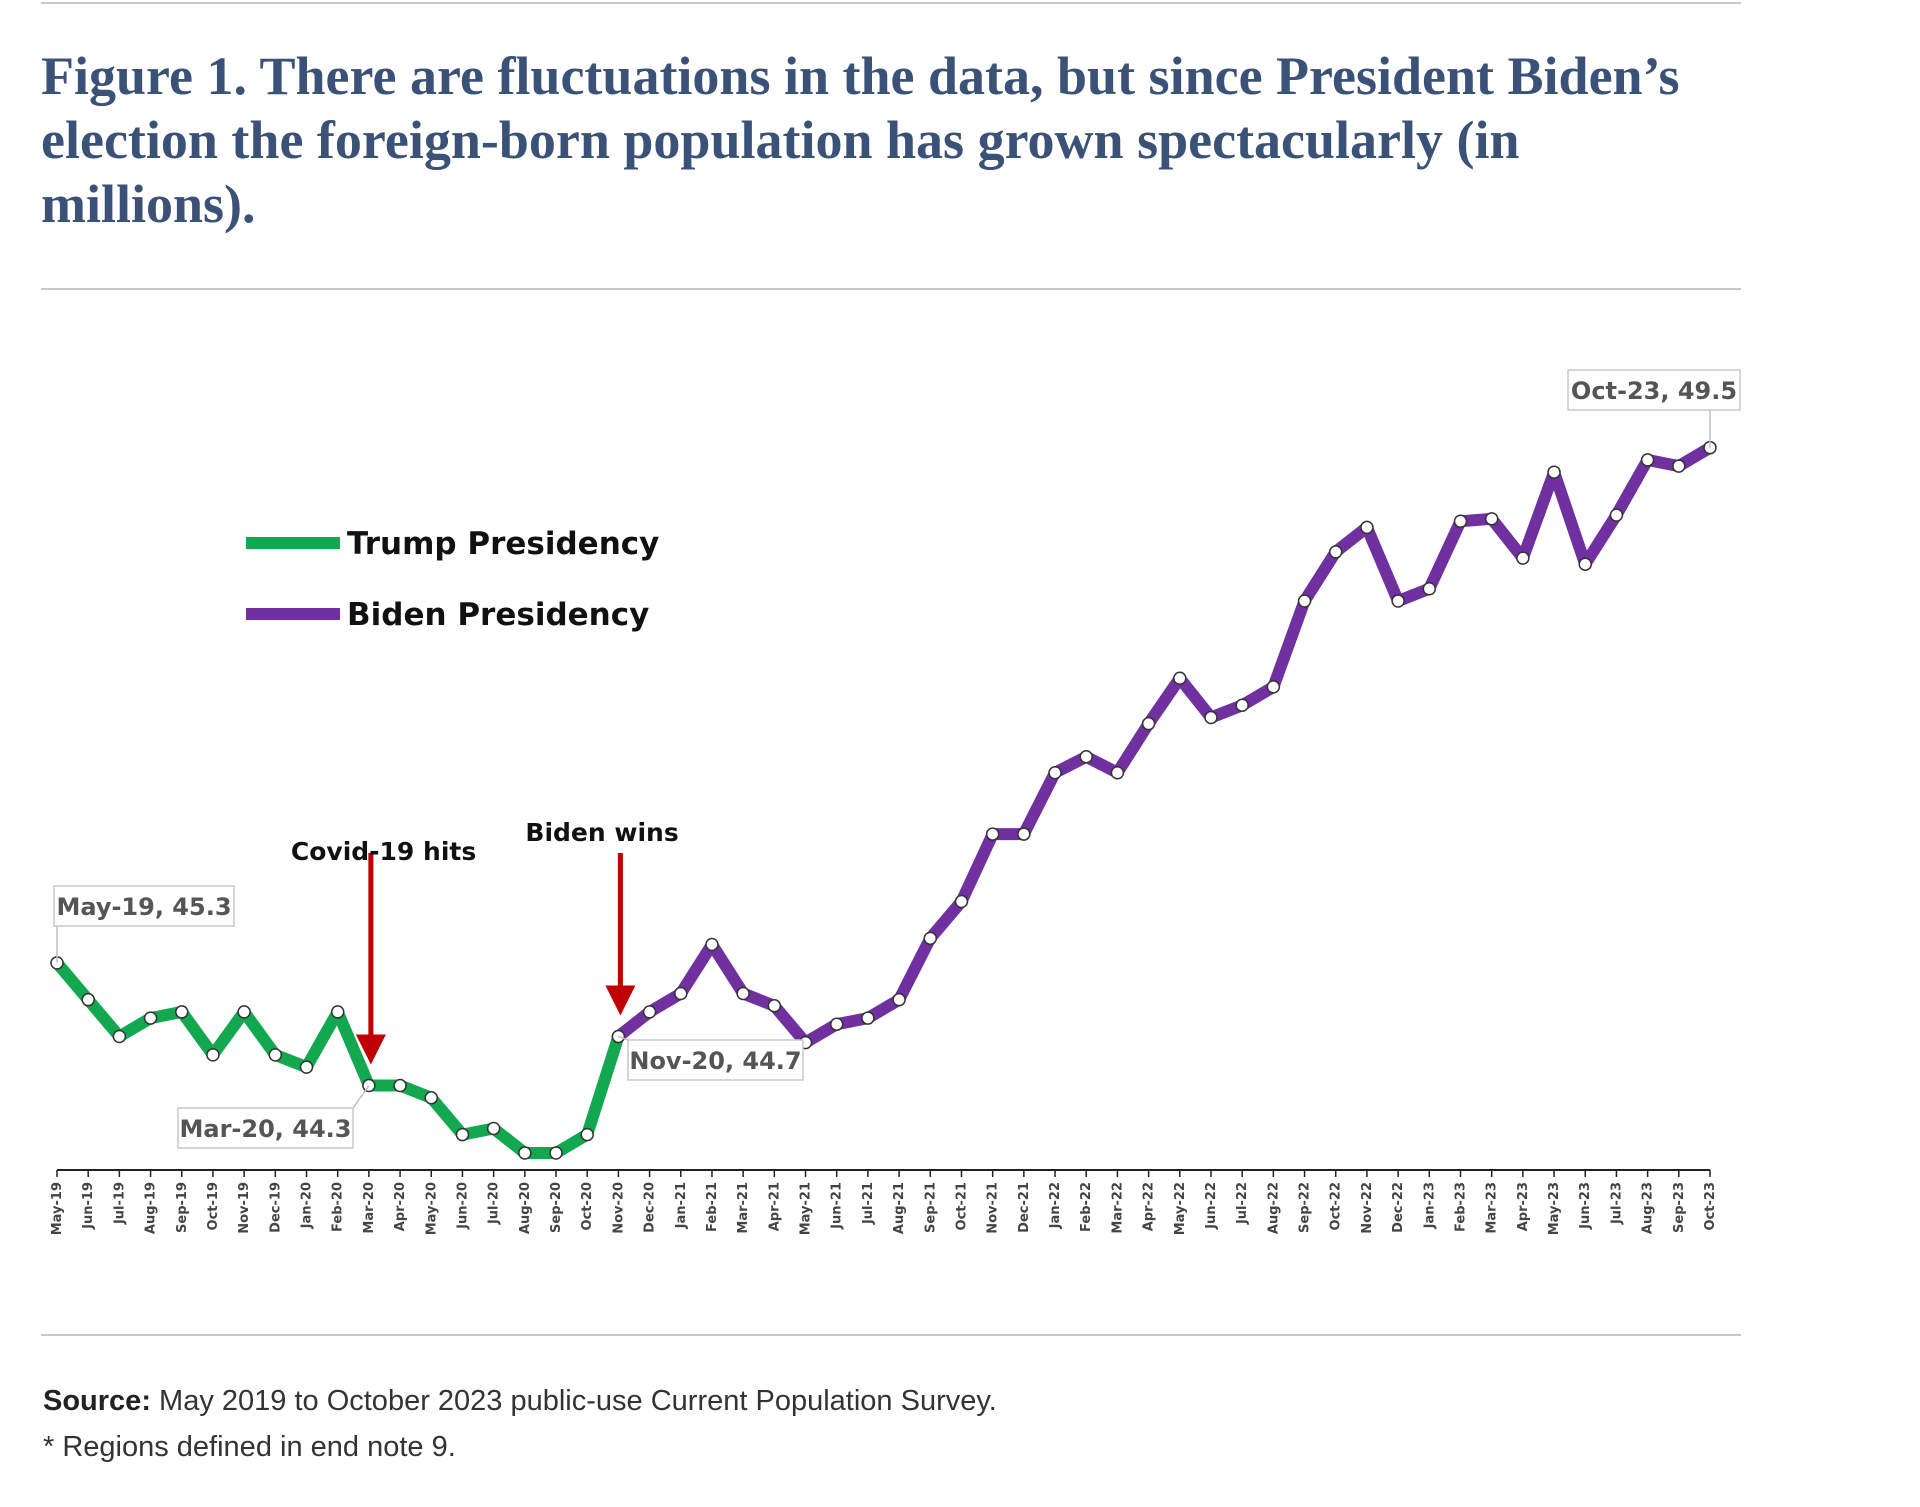 The height and width of the screenshot is (1507, 1920). What do you see at coordinates (601, 832) in the screenshot?
I see `annotation-label: Biden wins` at bounding box center [601, 832].